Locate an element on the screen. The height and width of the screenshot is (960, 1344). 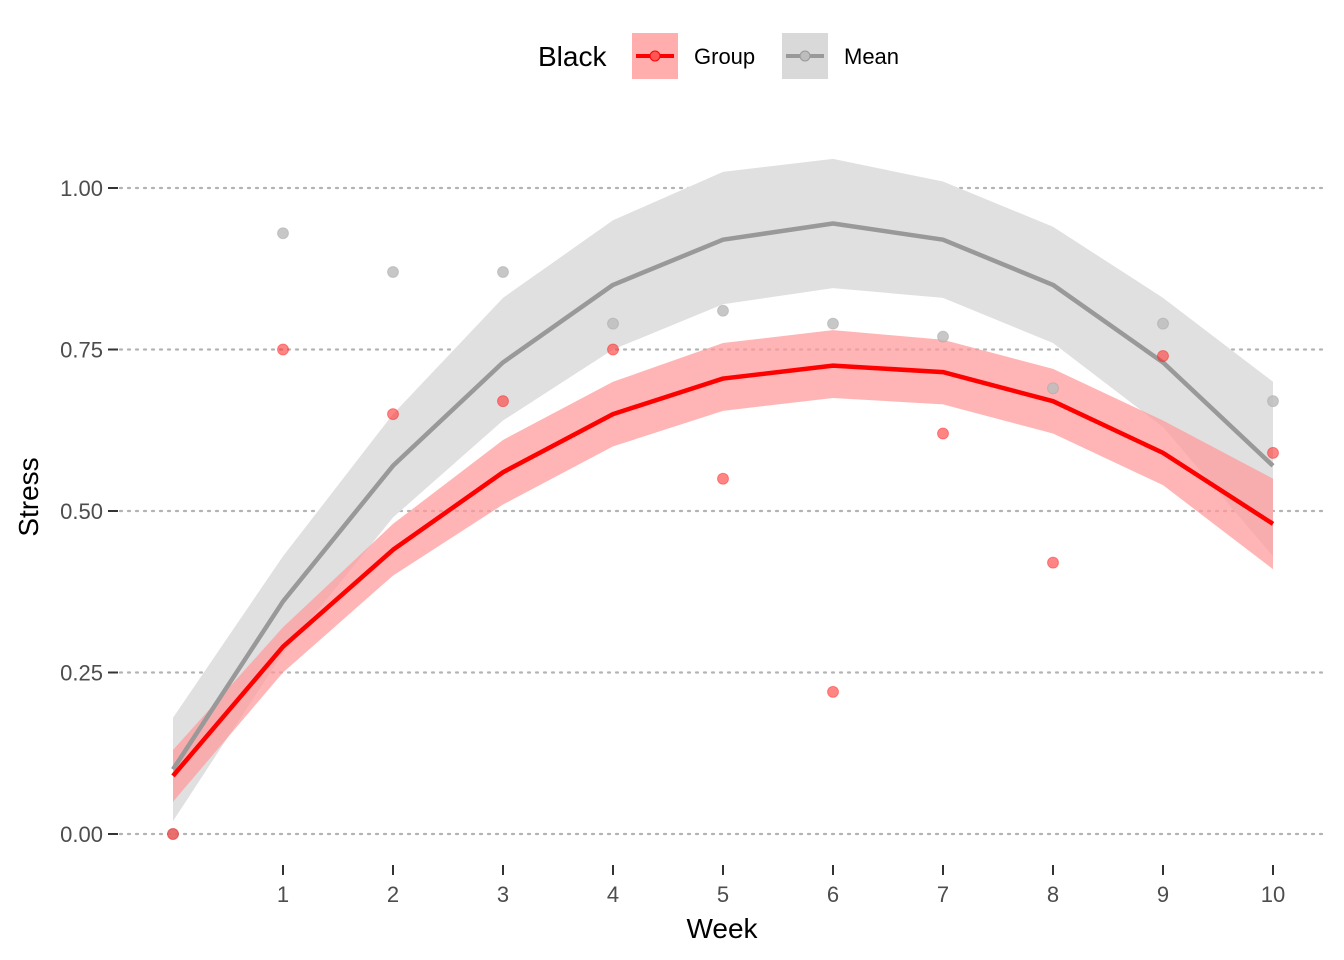
legend-label-group: Group is located at coordinates (724, 56).